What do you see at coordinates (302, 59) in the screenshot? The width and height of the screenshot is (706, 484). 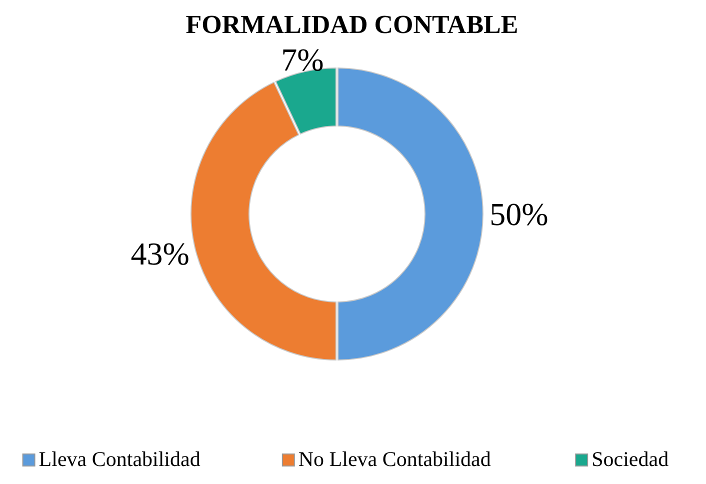 I see `data-label: 7%` at bounding box center [302, 59].